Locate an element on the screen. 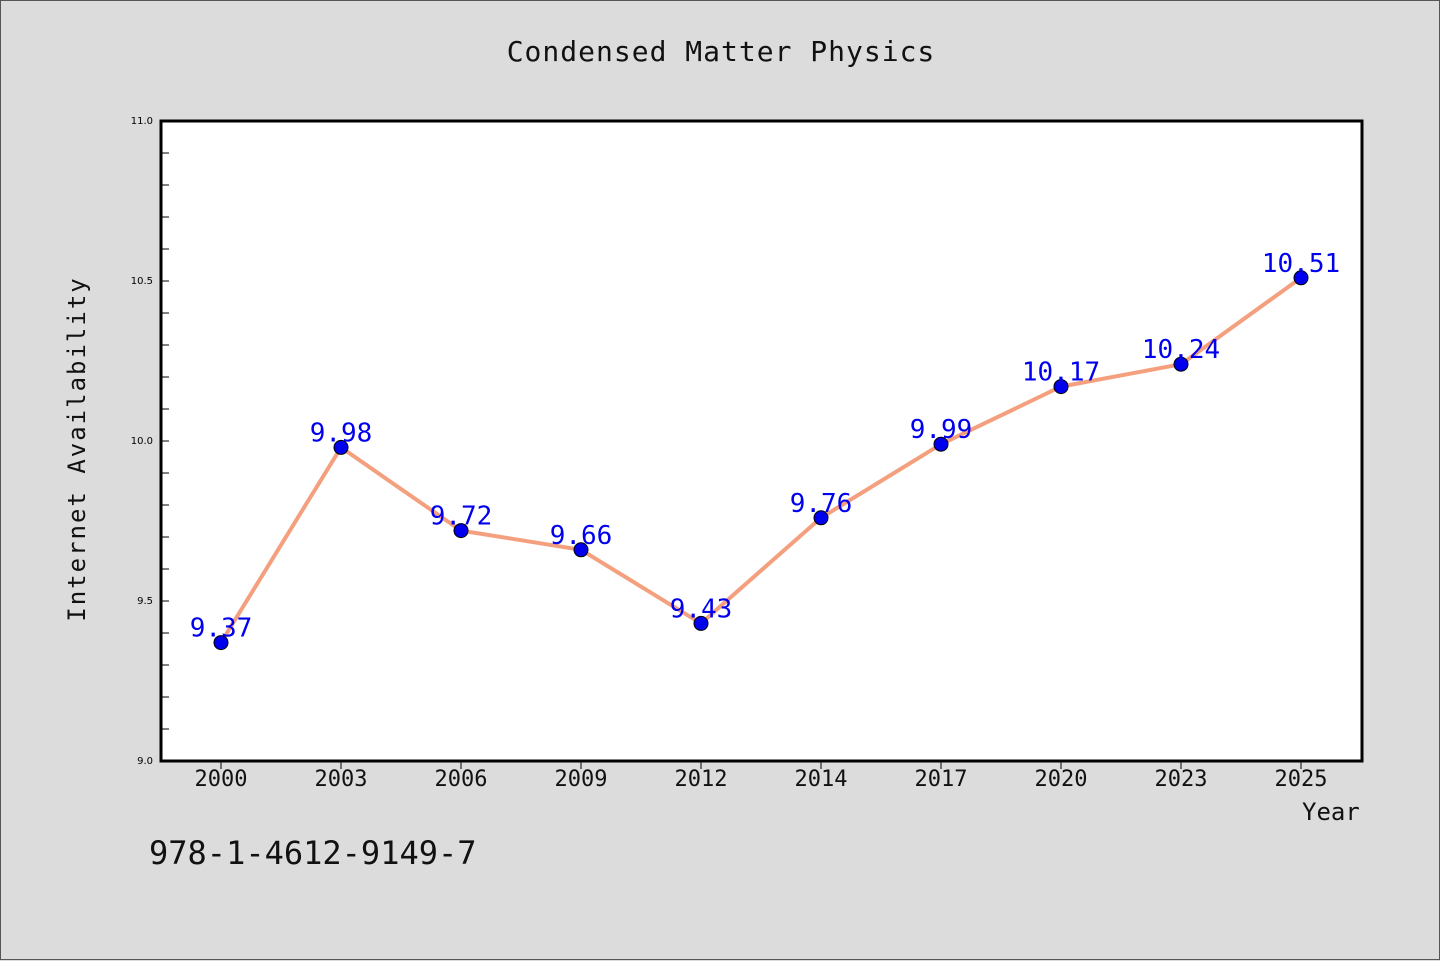 Image resolution: width=1440 pixels, height=961 pixels. data-label: 9.76 is located at coordinates (821, 504).